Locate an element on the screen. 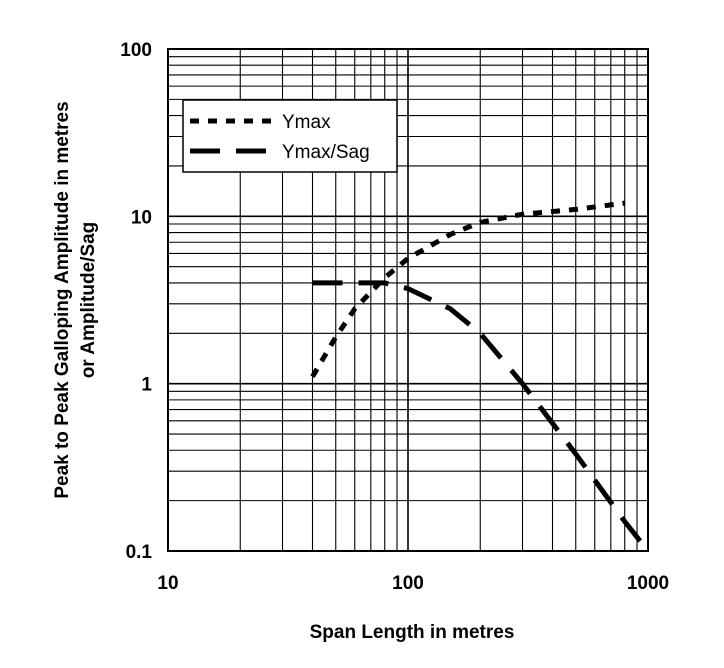 This screenshot has height=668, width=724. y-tick-label: 10 is located at coordinates (141, 217).